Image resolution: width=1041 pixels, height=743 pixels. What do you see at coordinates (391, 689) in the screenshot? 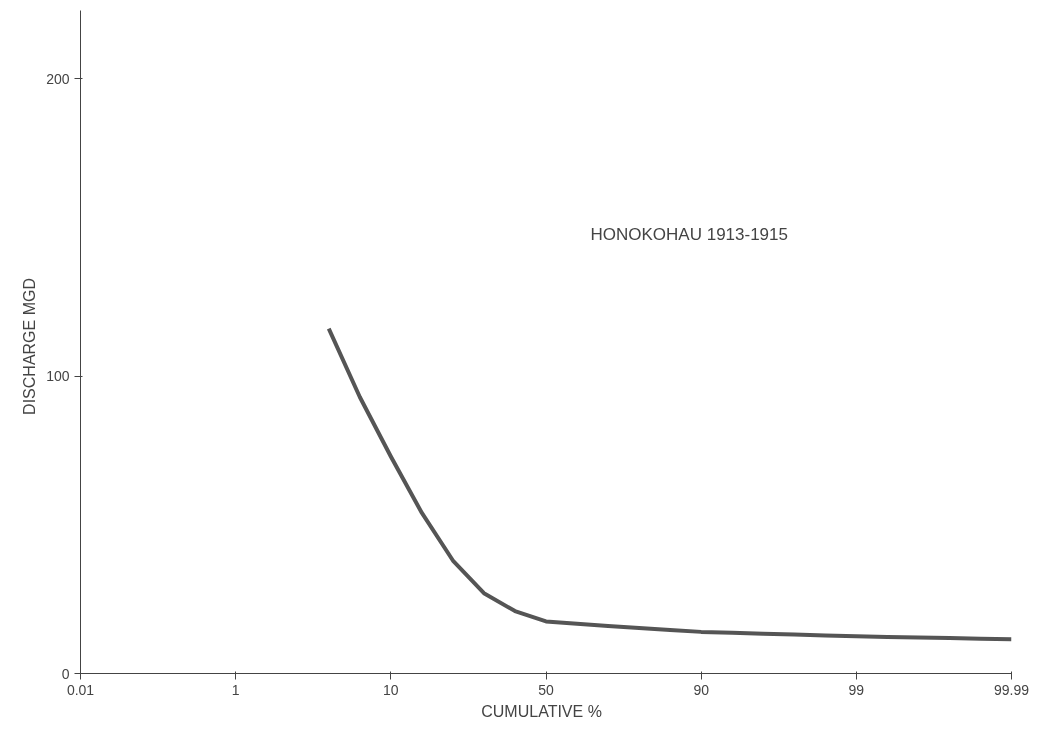
I see `x-tick-label: 10` at bounding box center [391, 689].